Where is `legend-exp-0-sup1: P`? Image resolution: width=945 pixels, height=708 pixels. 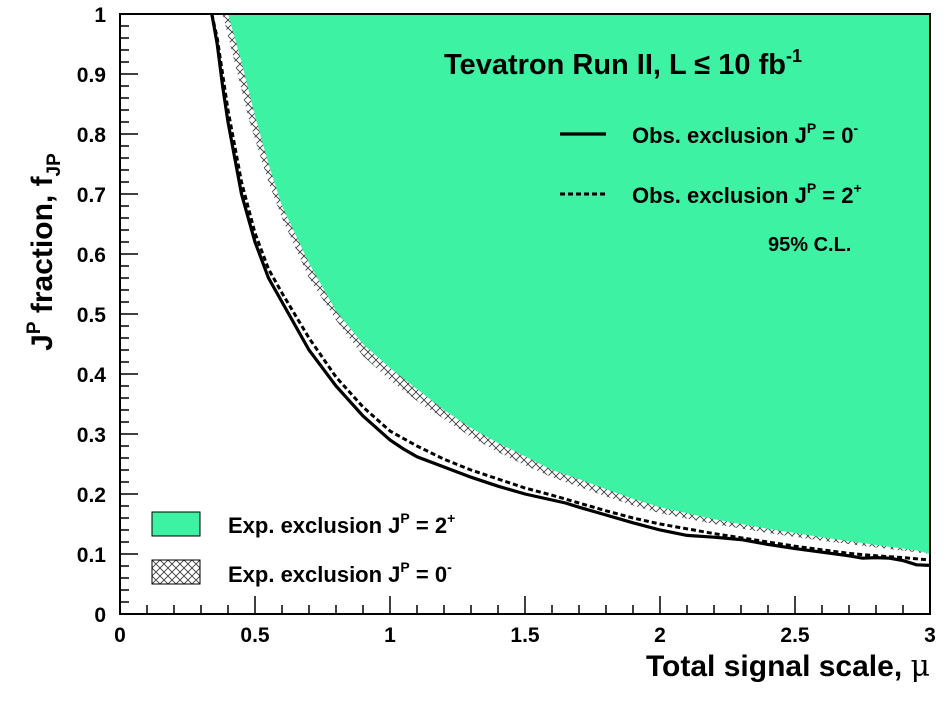
legend-exp-0-sup1: P is located at coordinates (404, 567).